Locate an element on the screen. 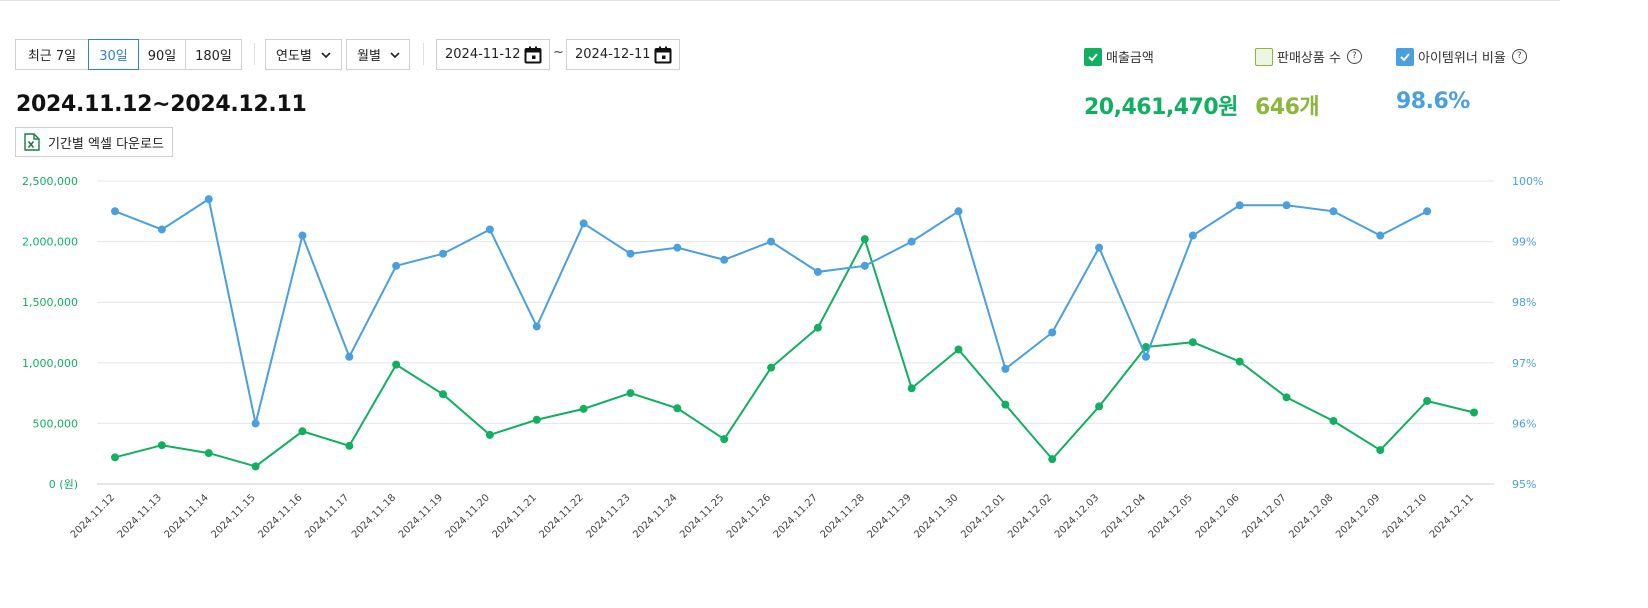 The height and width of the screenshot is (608, 1648). date-from-value: 2024-11-12 is located at coordinates (483, 54).